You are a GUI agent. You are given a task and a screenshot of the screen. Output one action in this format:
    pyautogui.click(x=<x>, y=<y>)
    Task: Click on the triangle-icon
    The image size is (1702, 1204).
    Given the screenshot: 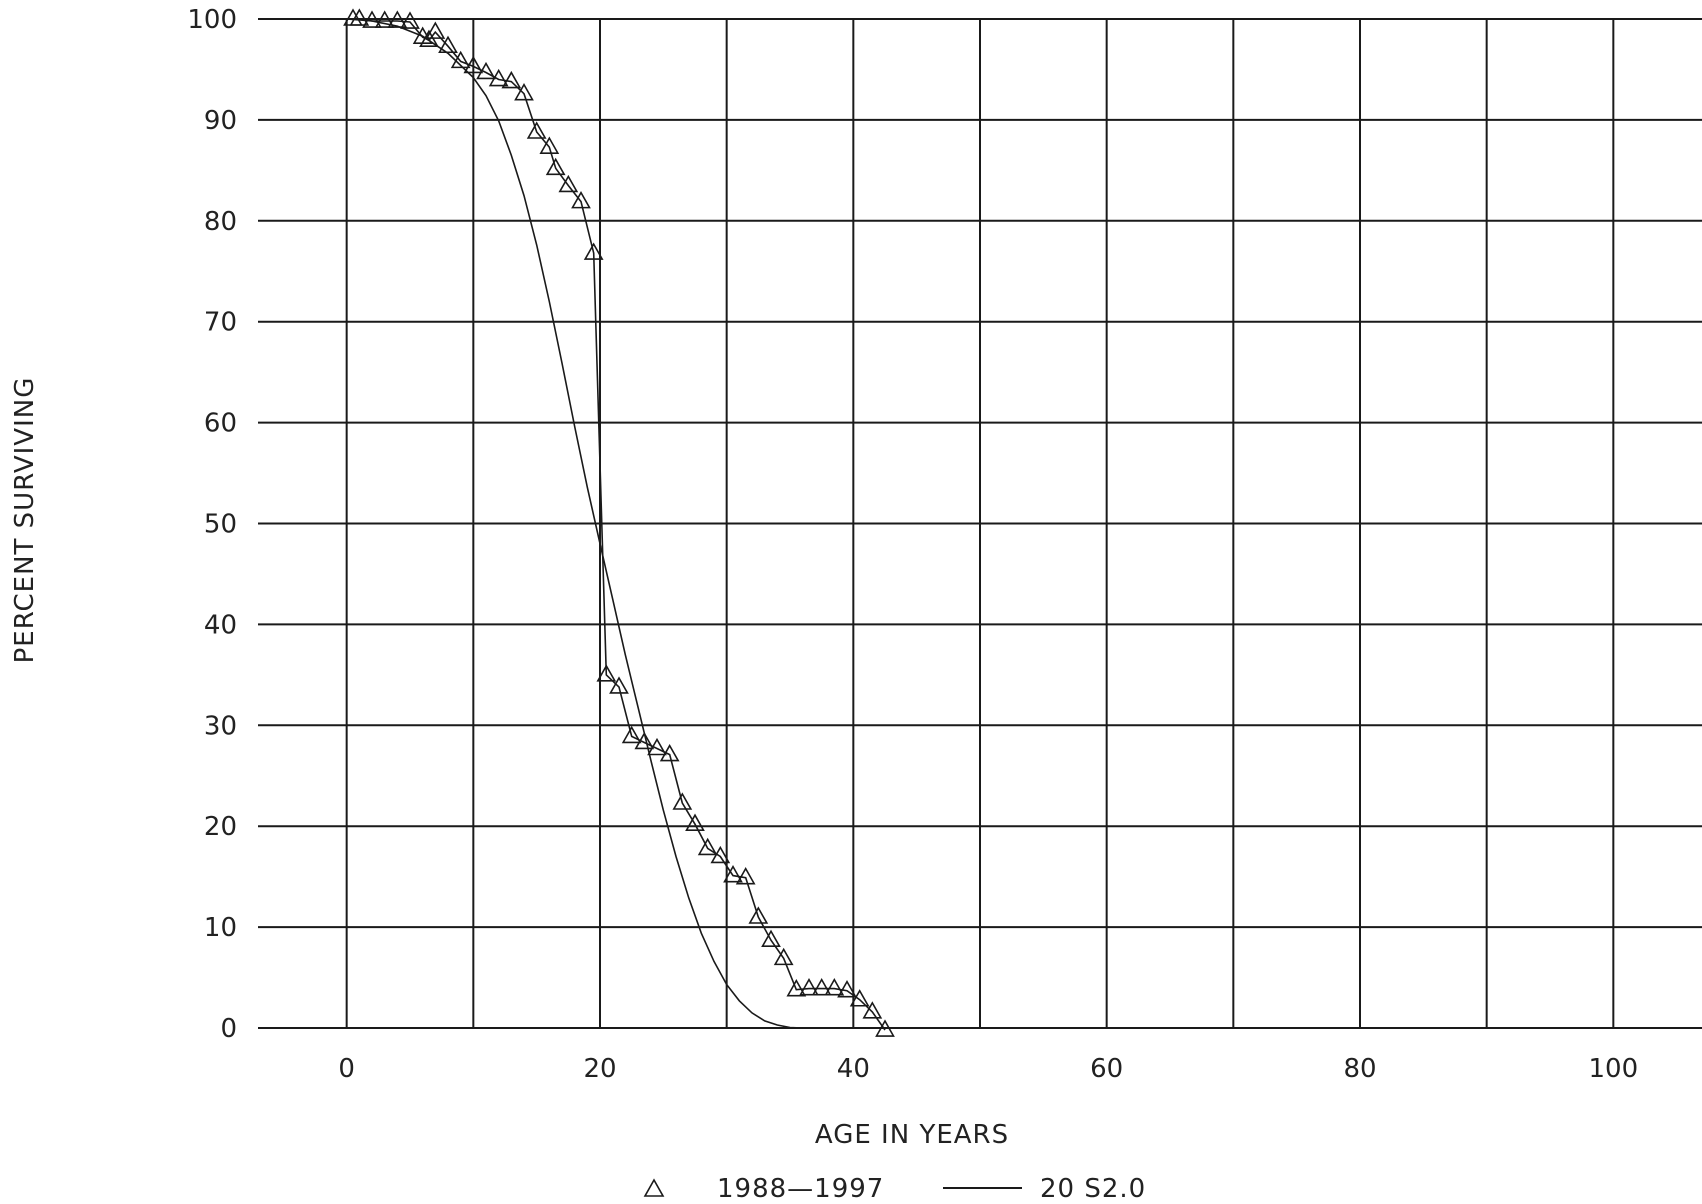 What is the action you would take?
    pyautogui.click(x=654, y=1187)
    